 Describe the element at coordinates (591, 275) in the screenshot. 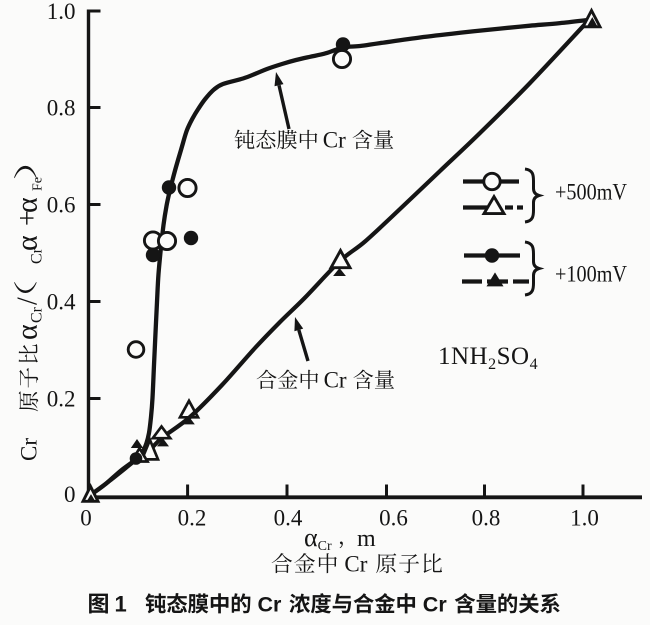

I see `svg-text: +100mV` at that location.